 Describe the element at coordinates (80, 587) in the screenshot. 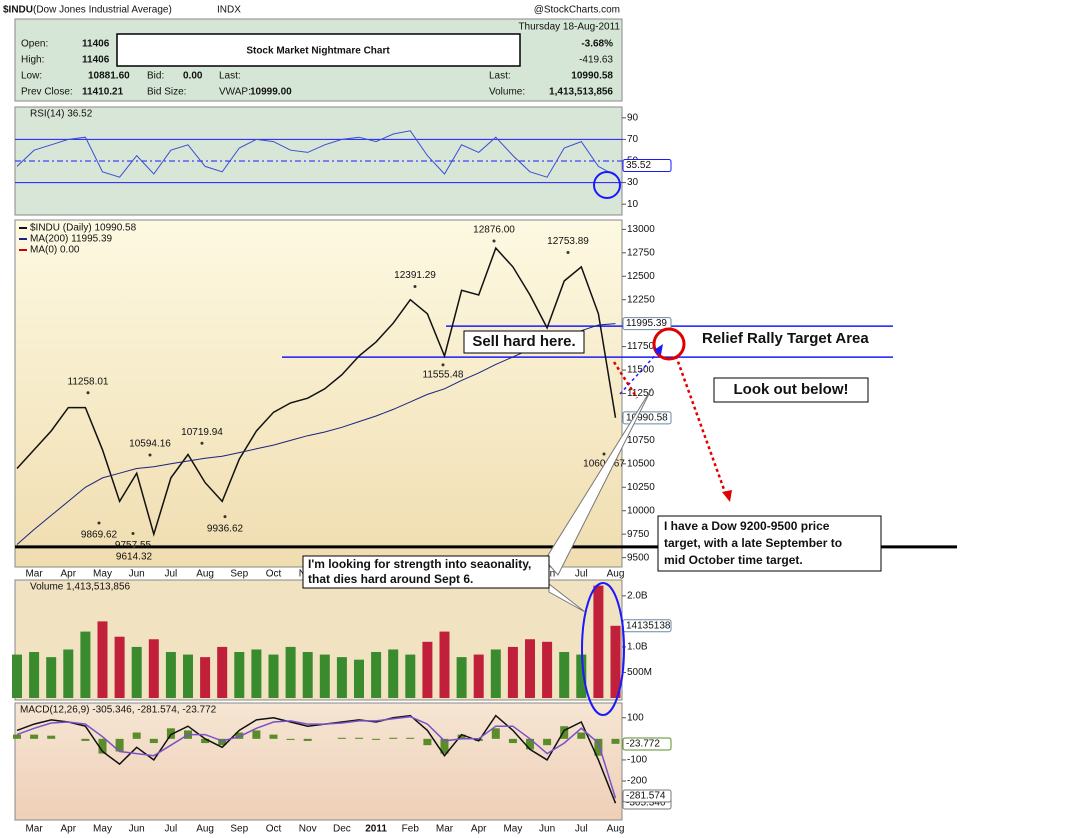

I see `panel-title: Volume 1,413,513,856` at that location.